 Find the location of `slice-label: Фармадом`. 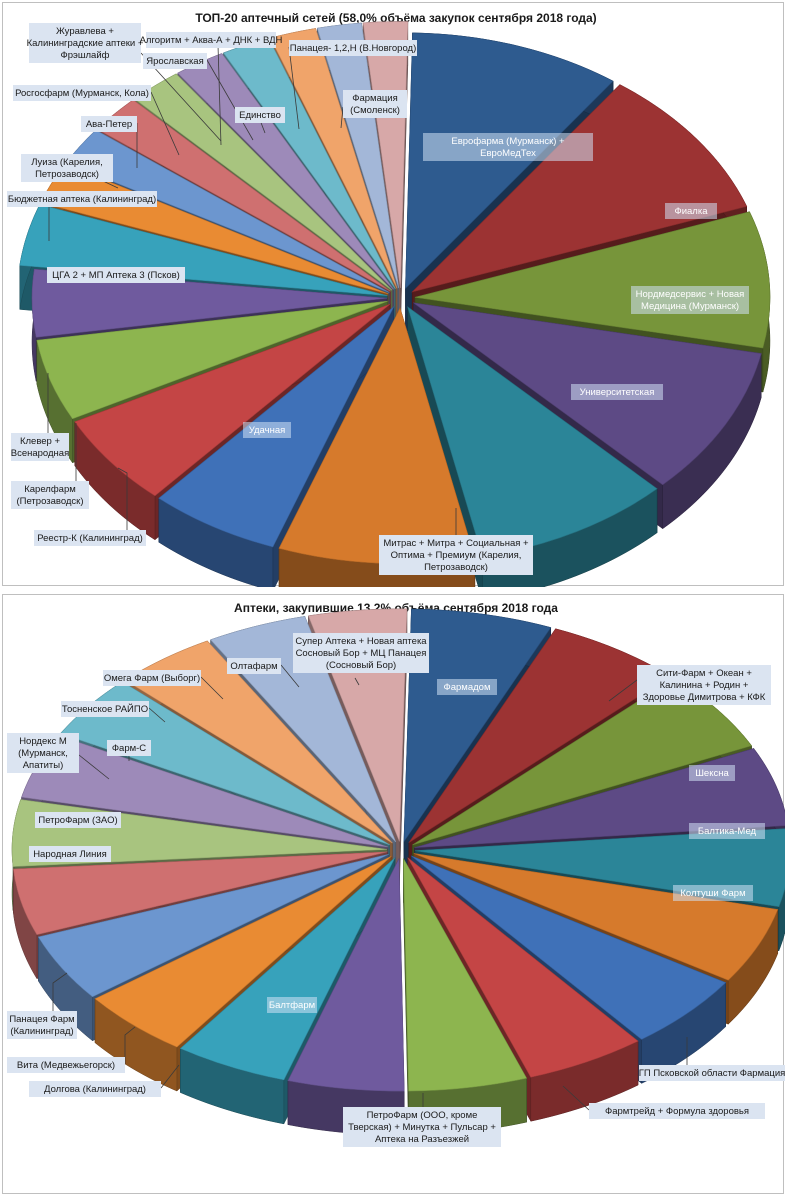

slice-label: Фармадом is located at coordinates (467, 687).